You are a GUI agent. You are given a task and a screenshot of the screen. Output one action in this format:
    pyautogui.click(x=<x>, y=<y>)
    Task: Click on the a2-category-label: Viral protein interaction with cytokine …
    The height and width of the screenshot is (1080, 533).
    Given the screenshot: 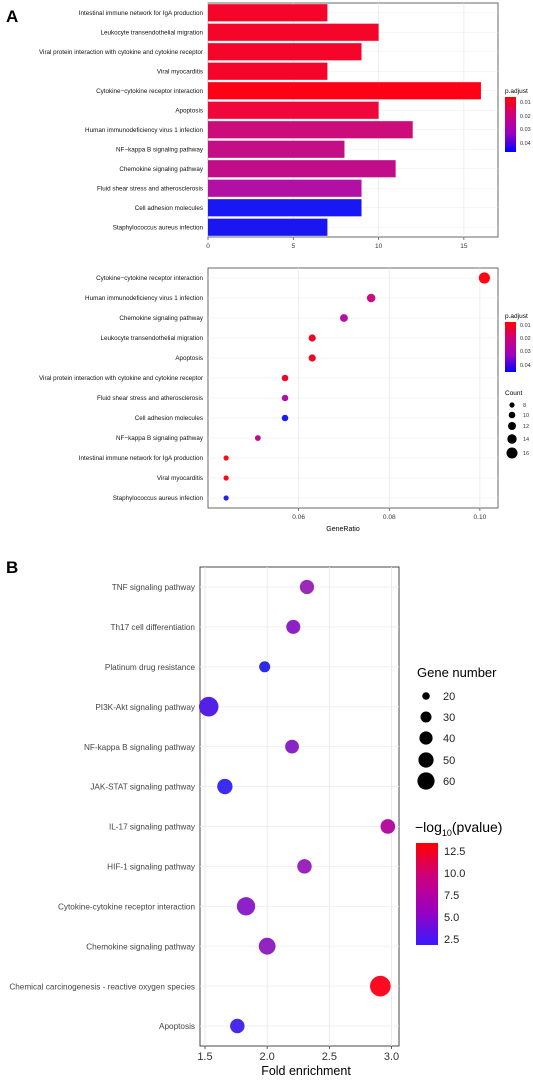 What is the action you would take?
    pyautogui.click(x=121, y=378)
    